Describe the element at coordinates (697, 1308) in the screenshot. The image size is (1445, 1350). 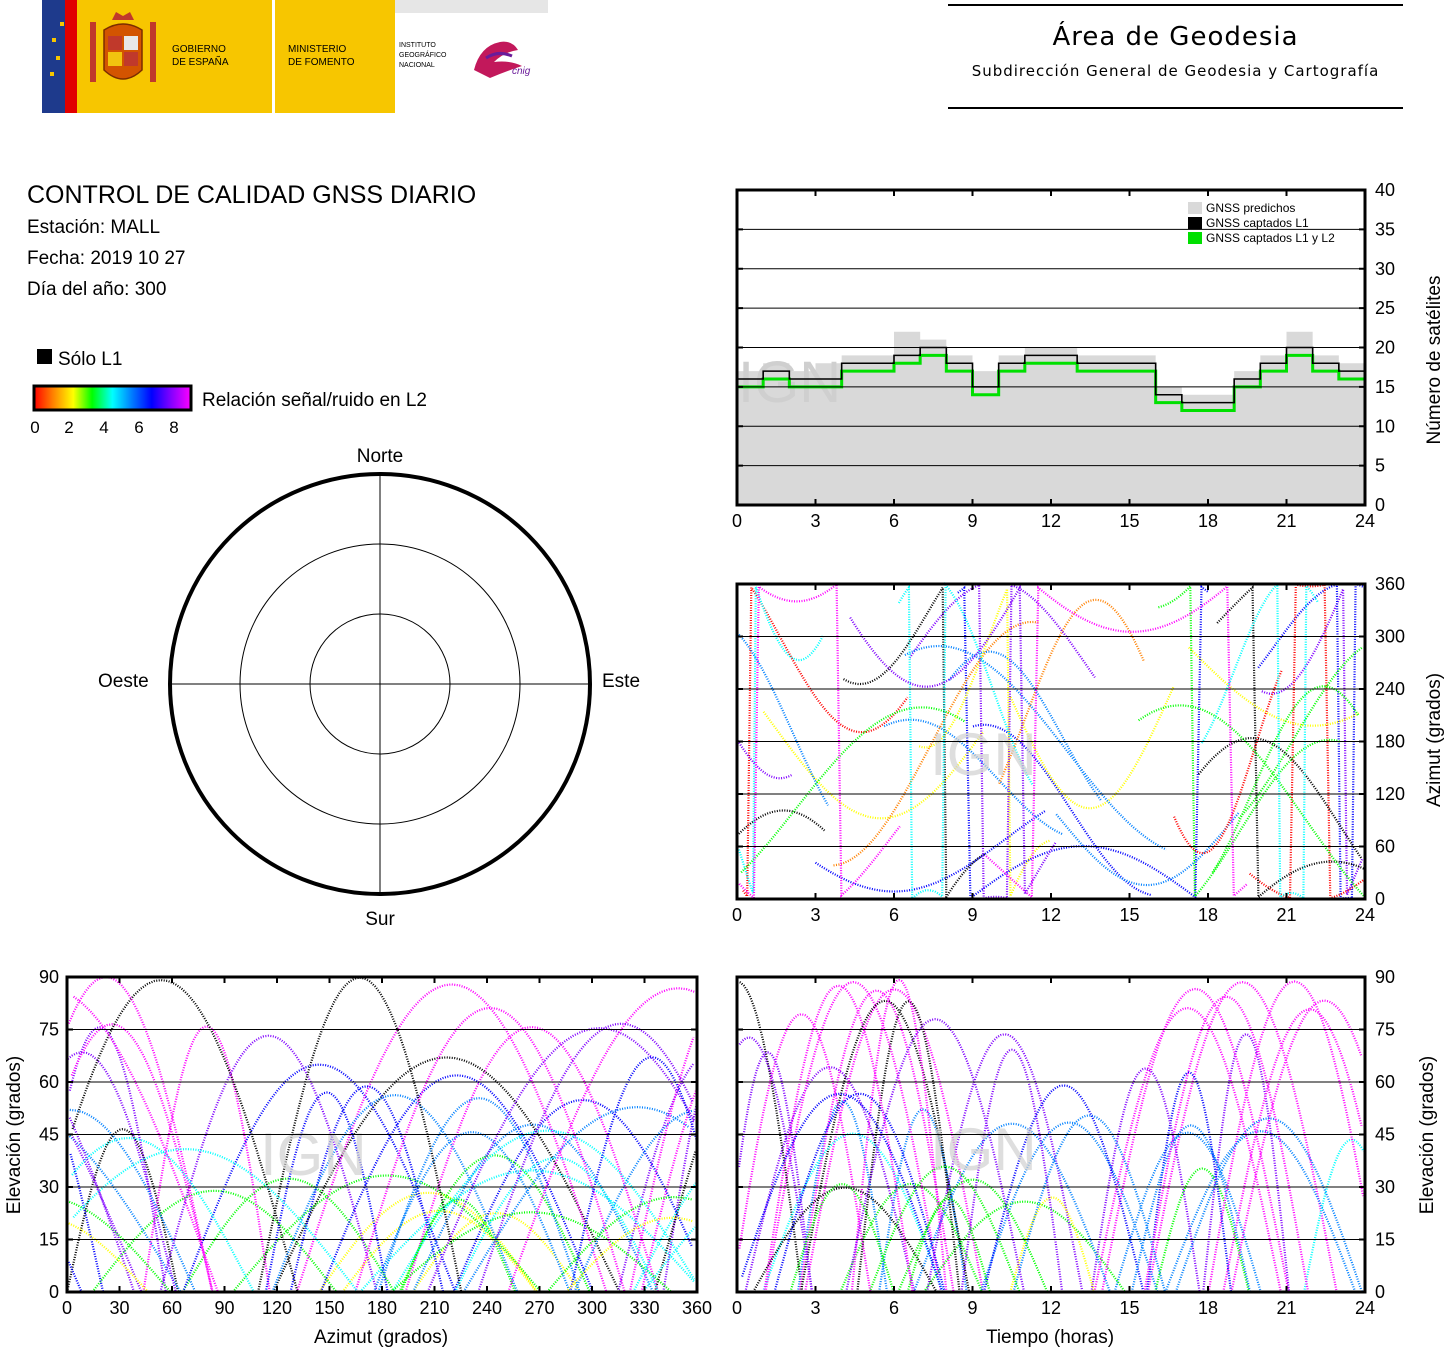
I see `x-tick-label: 360` at that location.